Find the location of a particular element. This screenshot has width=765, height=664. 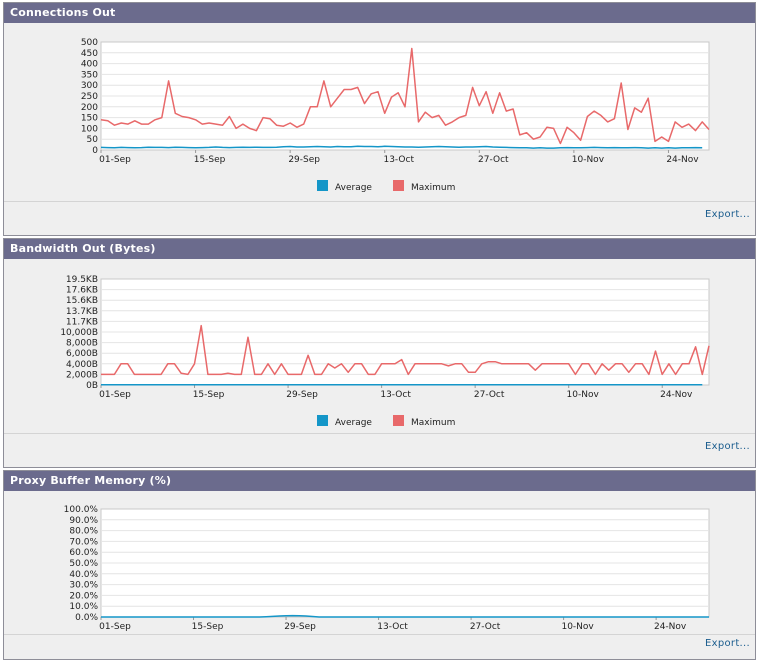

panel-title: Bandwidth Out (Bytes) is located at coordinates (379, 249).